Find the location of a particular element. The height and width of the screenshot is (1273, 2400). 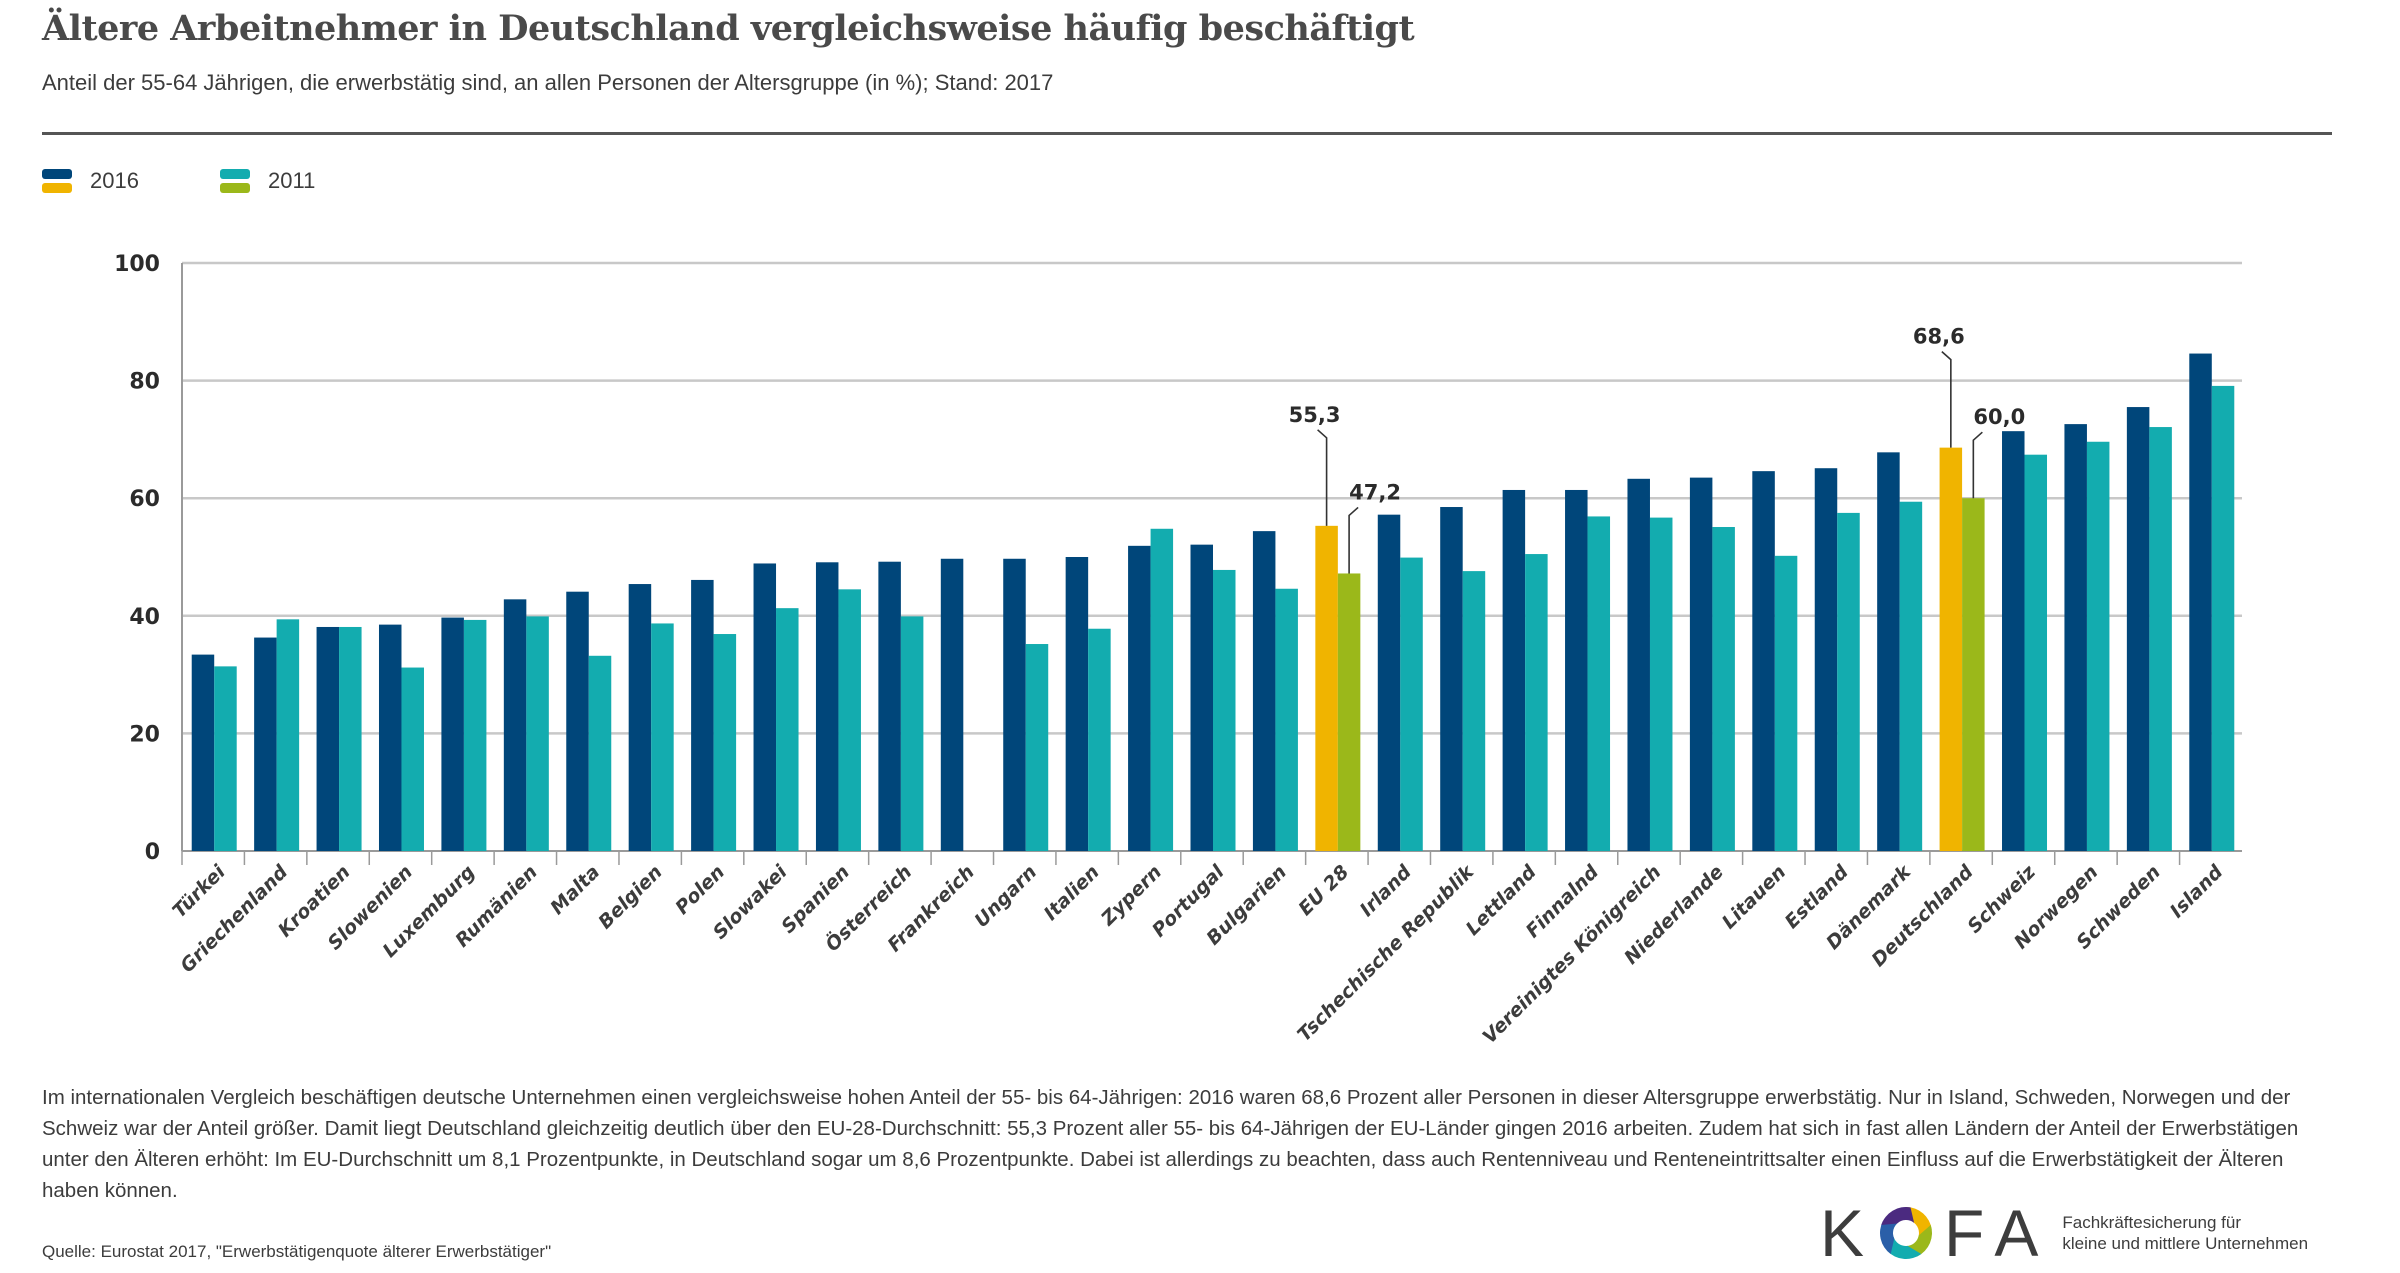

x-tick-label: Türkei is located at coordinates (199, 892).